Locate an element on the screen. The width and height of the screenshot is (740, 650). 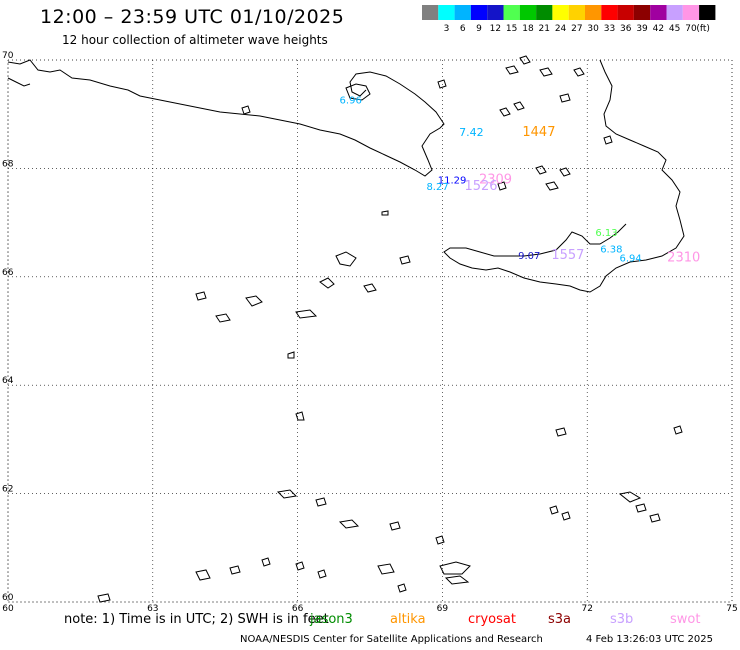
color-legend: 3 6 9 12 15 18 21 24 27 30 33 36 39 42 45 70 (ft) is located at coordinates (569, 19).